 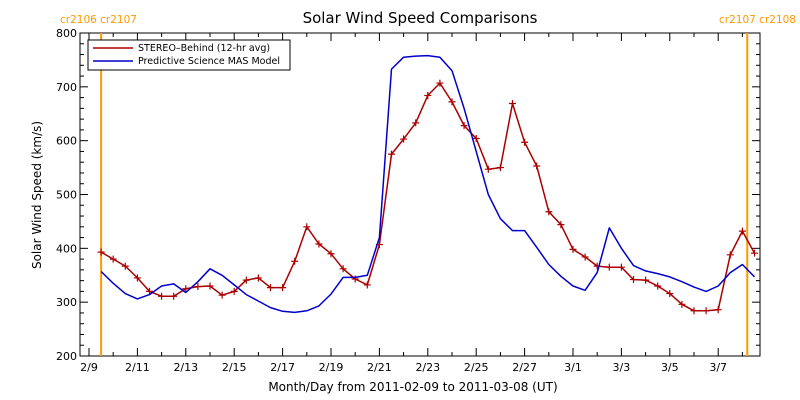 What do you see at coordinates (89, 367) in the screenshot?
I see `x-tick-label: 2/9` at bounding box center [89, 367].